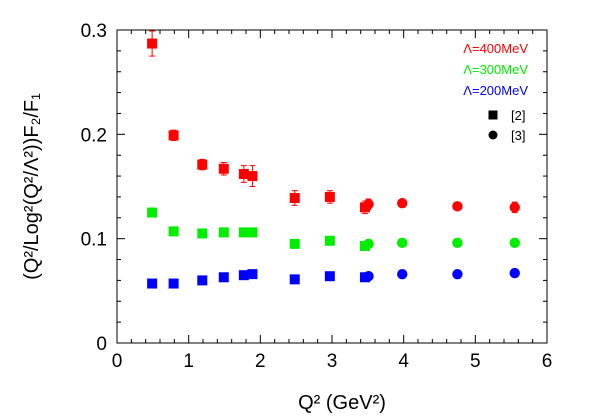 The height and width of the screenshot is (417, 595). What do you see at coordinates (493, 115) in the screenshot?
I see `legend-marker-square` at bounding box center [493, 115].